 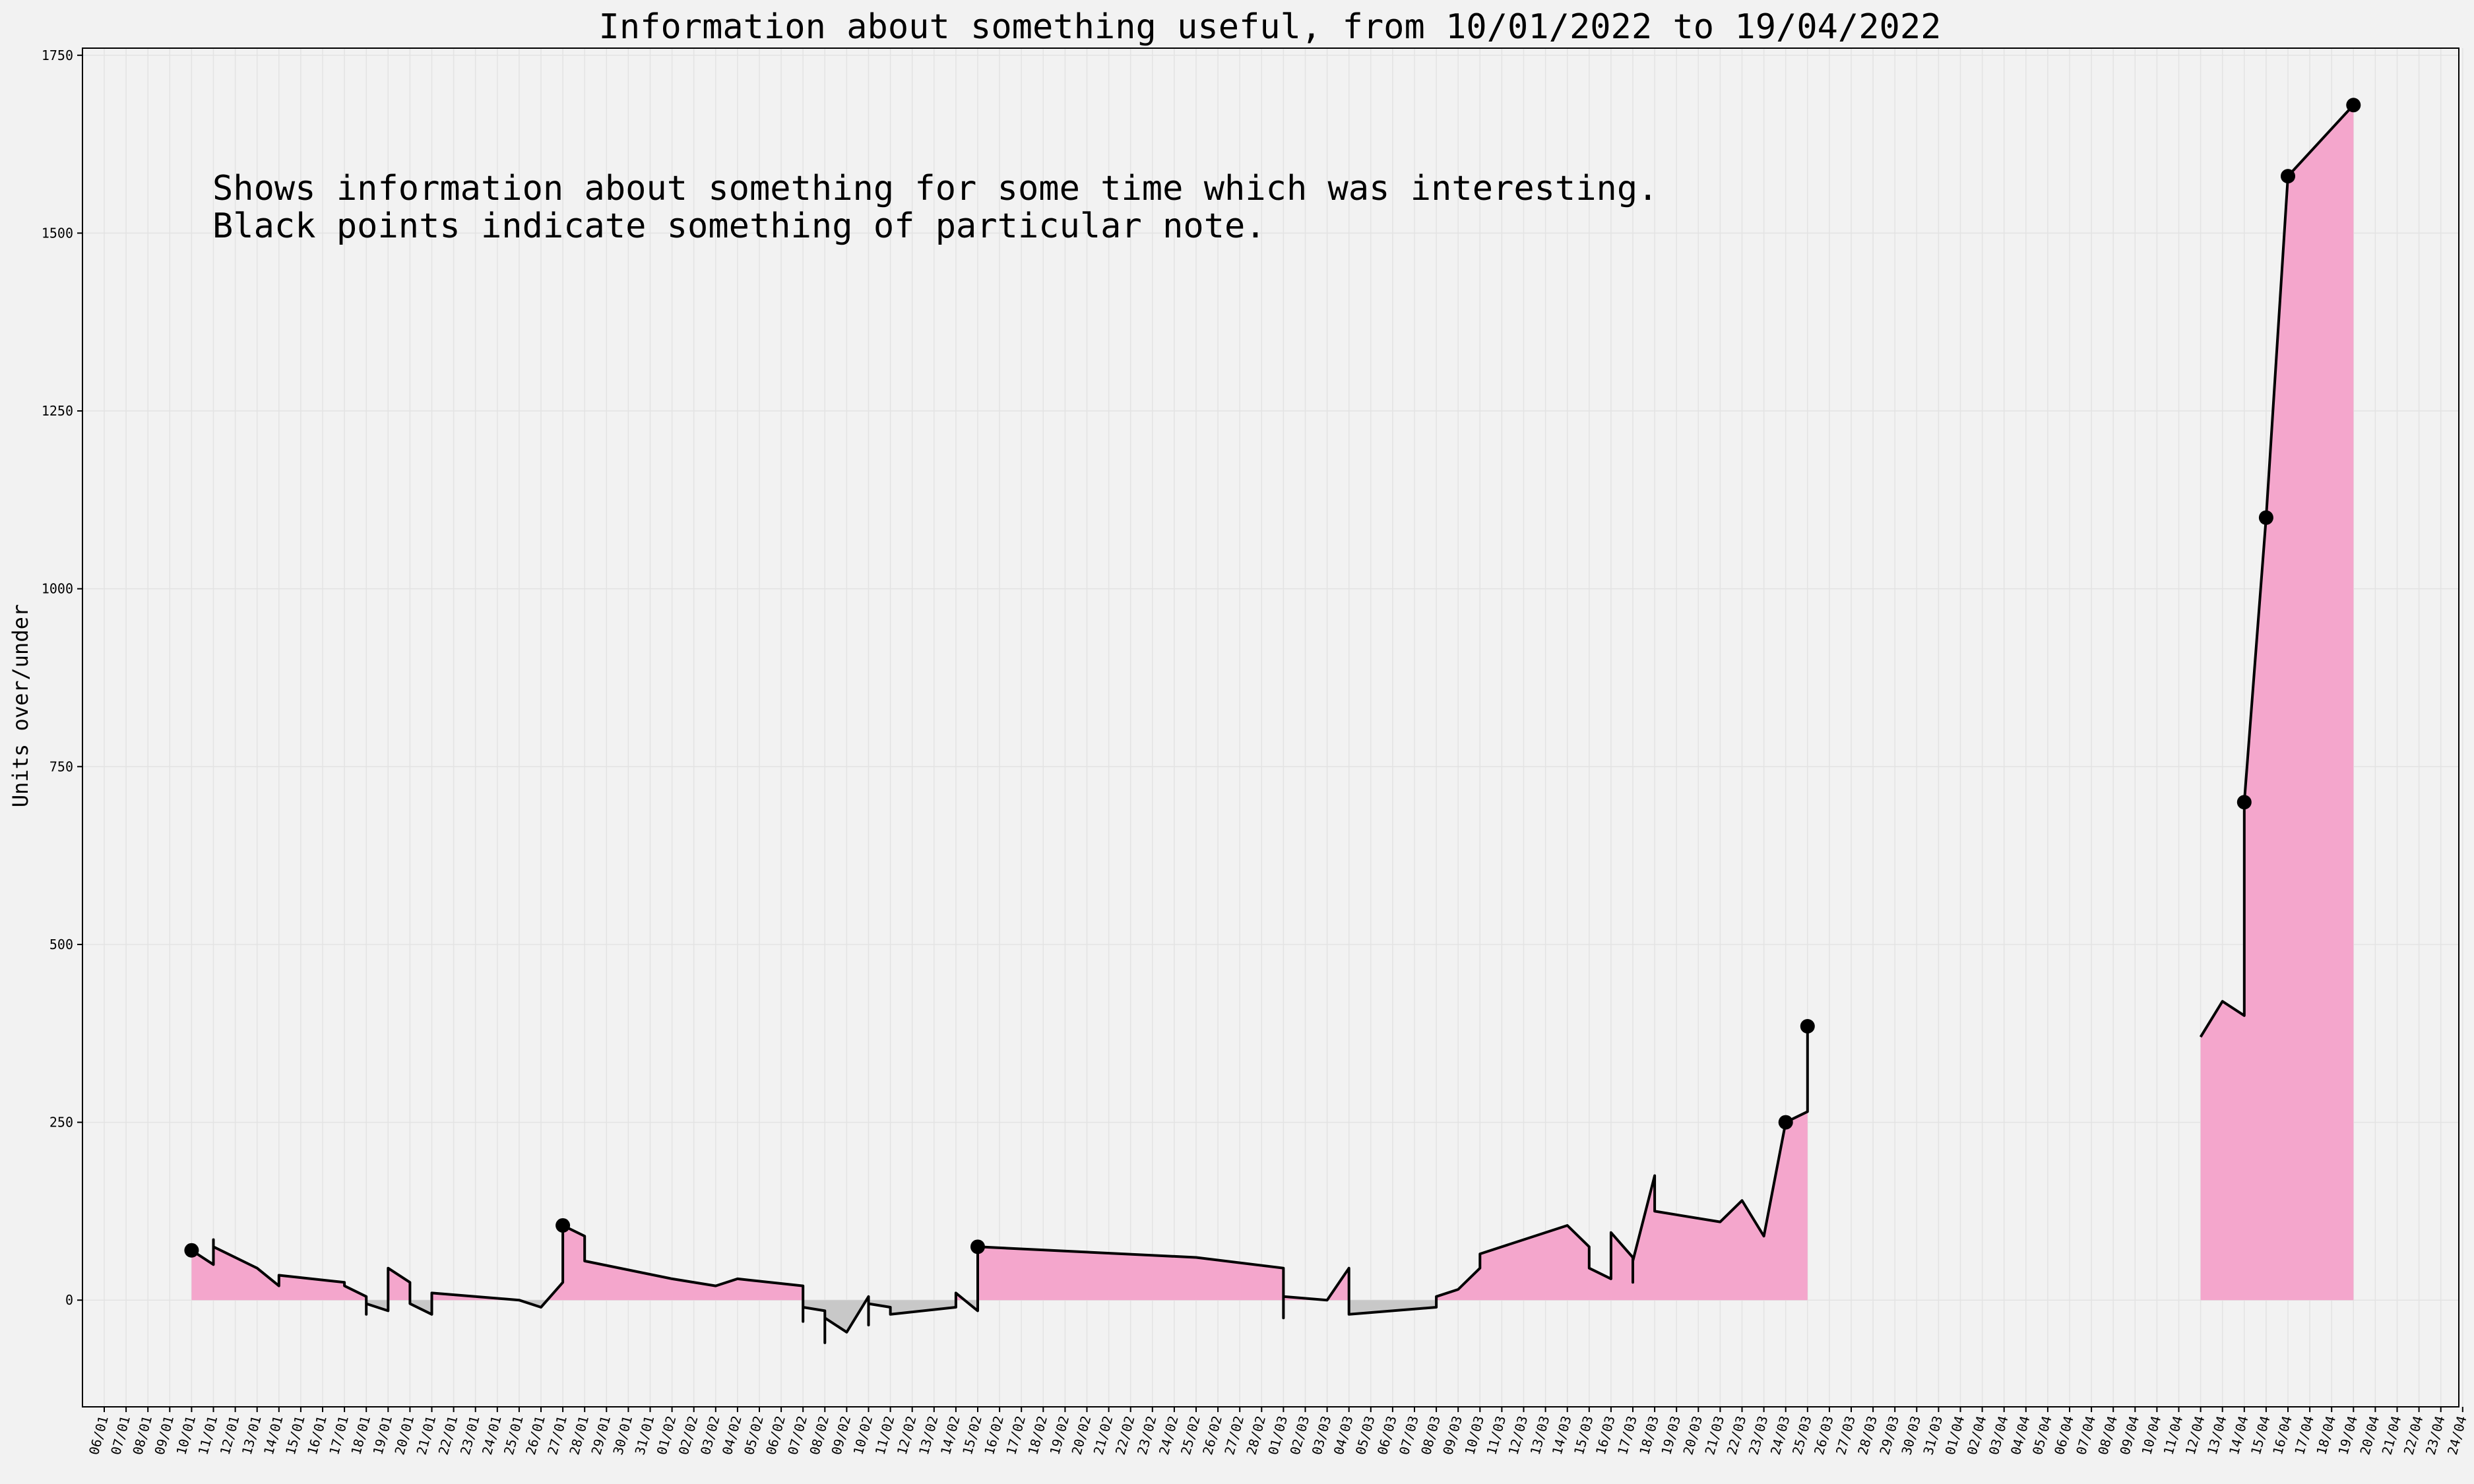 What do you see at coordinates (57, 233) in the screenshot?
I see `y-tick-label: 1500` at bounding box center [57, 233].